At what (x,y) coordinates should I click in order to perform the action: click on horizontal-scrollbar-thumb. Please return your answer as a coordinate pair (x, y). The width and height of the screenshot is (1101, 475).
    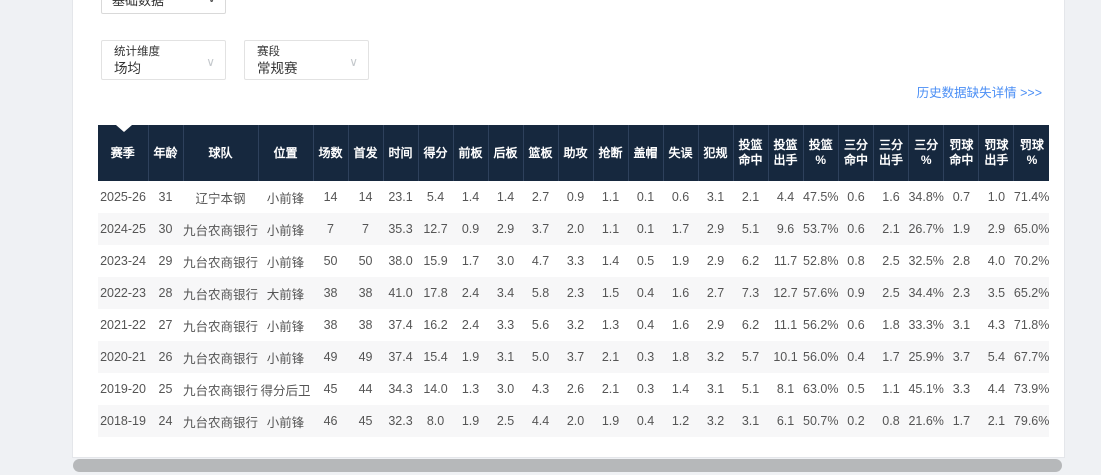
    Looking at the image, I should click on (567, 465).